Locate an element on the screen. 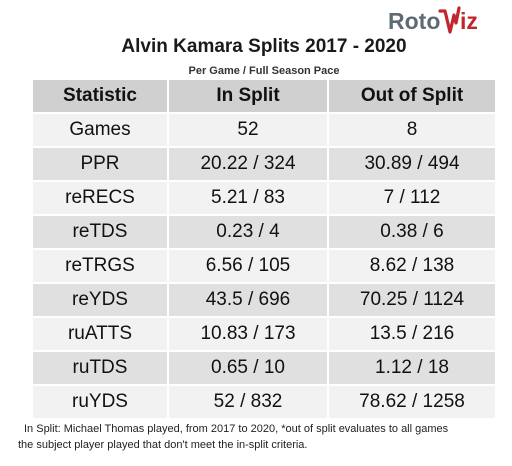  in-split-cell: 52 is located at coordinates (248, 130).